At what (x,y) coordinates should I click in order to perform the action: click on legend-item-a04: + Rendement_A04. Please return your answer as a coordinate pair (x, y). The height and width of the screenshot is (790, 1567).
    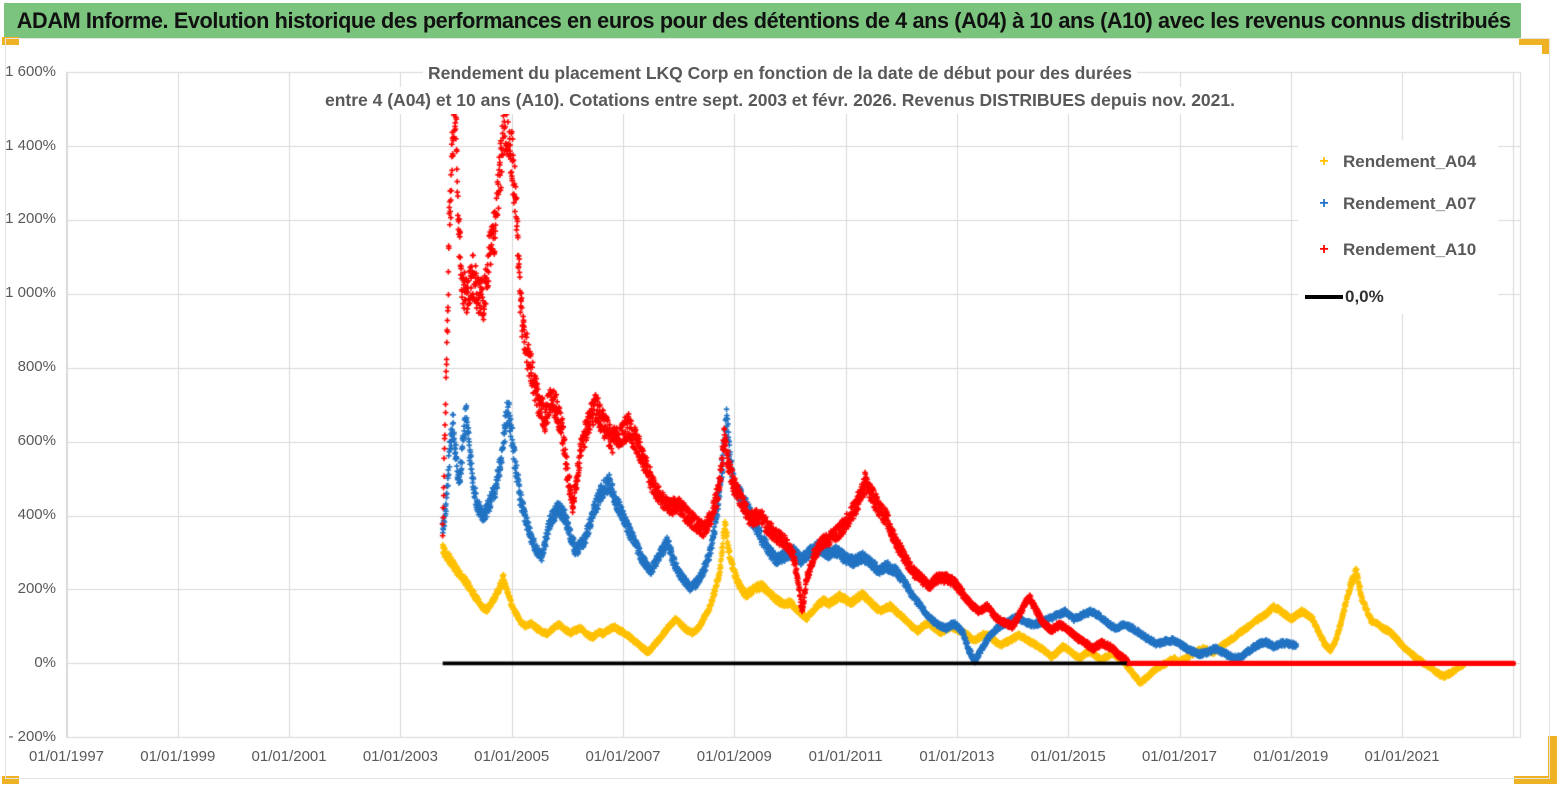
    Looking at the image, I should click on (1398, 162).